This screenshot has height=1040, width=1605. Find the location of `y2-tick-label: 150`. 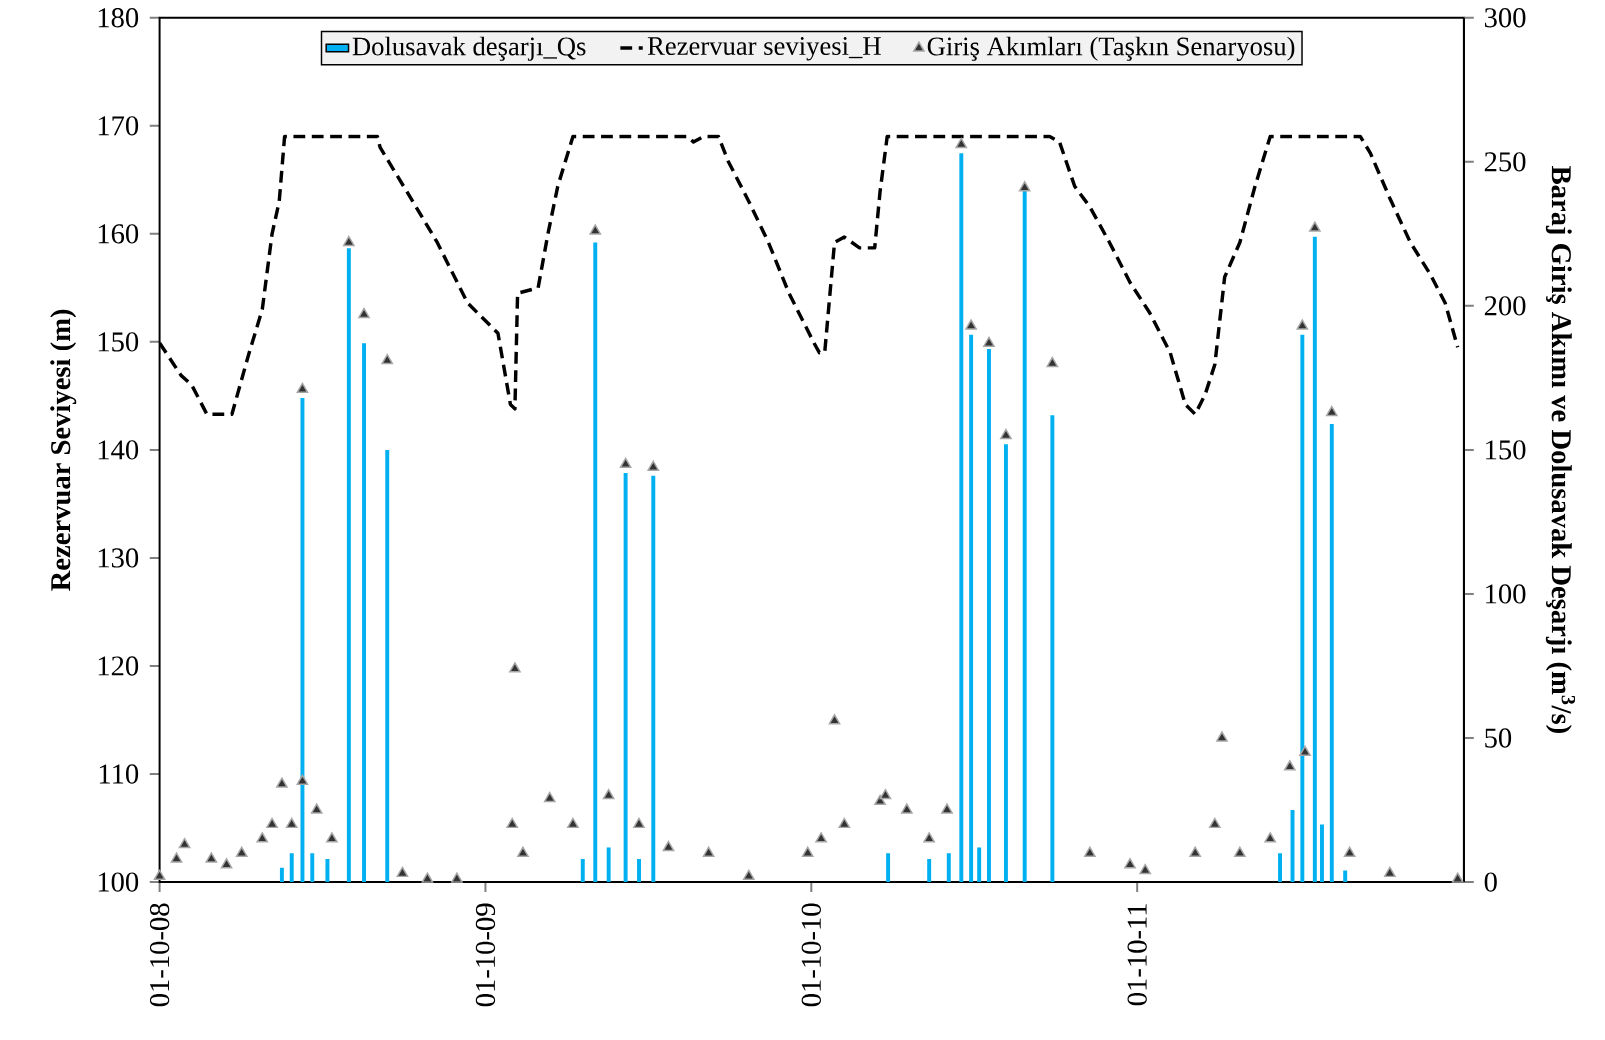

y2-tick-label: 150 is located at coordinates (1506, 450).